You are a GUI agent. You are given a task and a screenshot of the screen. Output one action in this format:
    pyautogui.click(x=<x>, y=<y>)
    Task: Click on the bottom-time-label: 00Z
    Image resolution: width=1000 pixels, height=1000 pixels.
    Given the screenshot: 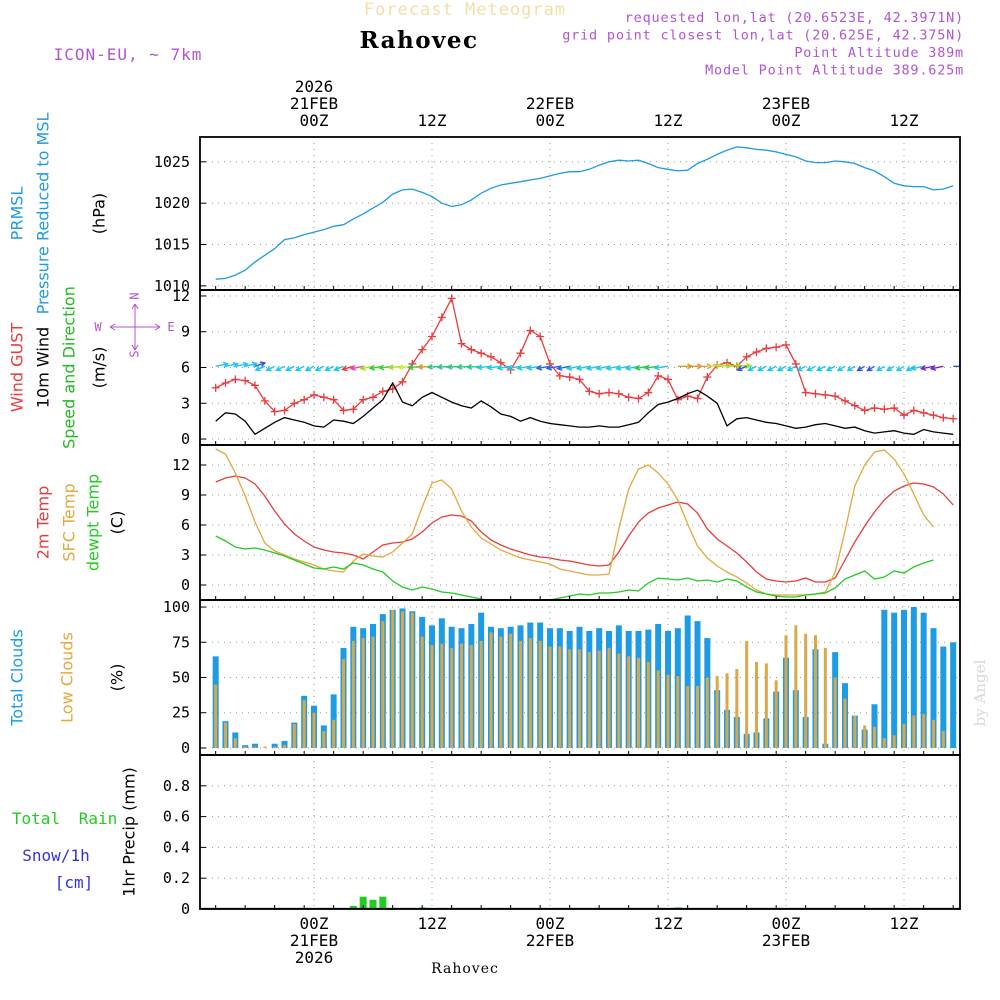 What is the action you would take?
    pyautogui.click(x=314, y=923)
    